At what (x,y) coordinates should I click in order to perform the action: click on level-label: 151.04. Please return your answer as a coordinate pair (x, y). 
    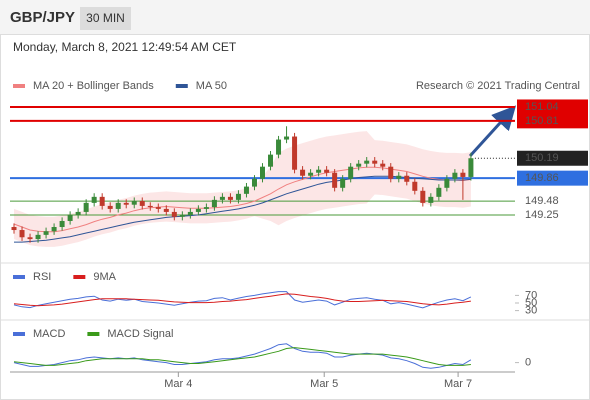
    Looking at the image, I should click on (542, 107).